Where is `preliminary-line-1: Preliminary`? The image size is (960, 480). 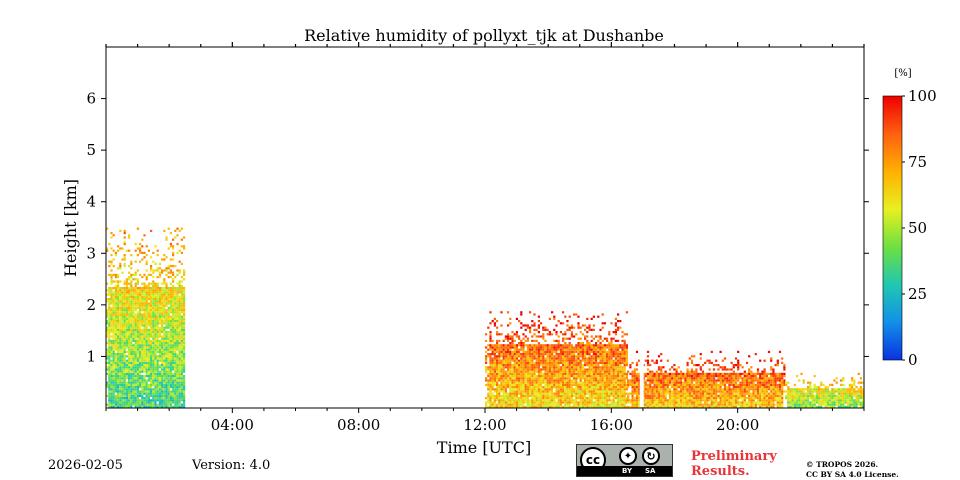 preliminary-line-1: Preliminary is located at coordinates (734, 456).